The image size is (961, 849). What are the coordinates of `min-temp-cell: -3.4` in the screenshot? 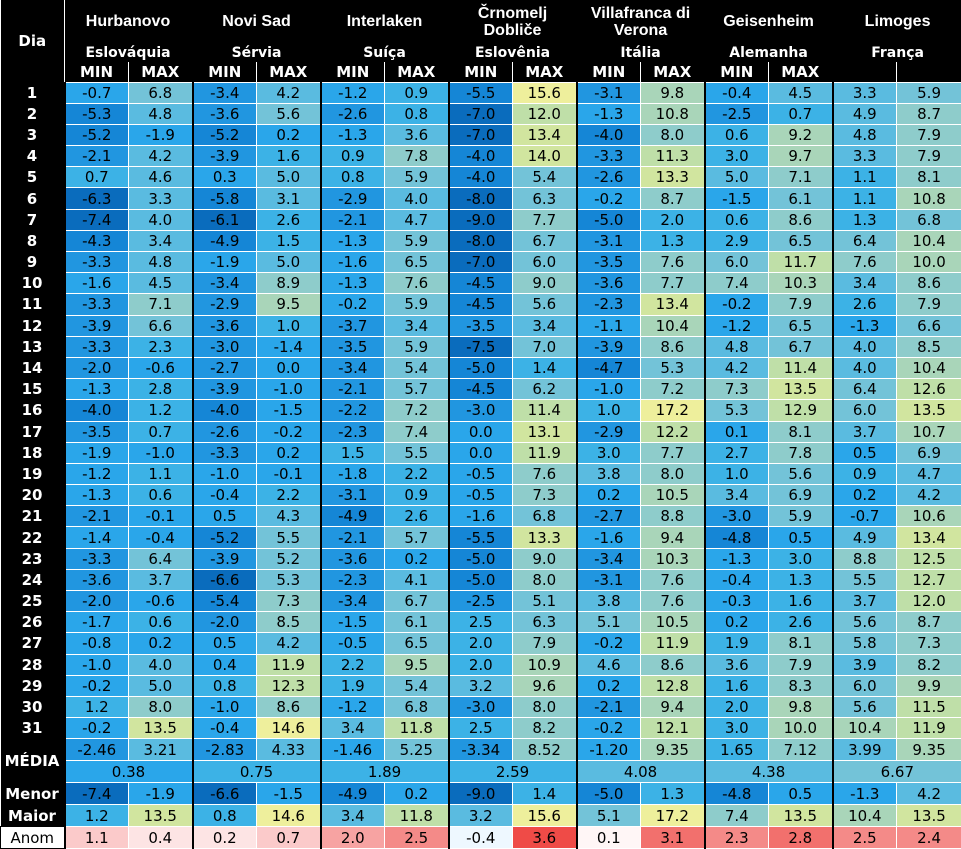 It's located at (609, 558).